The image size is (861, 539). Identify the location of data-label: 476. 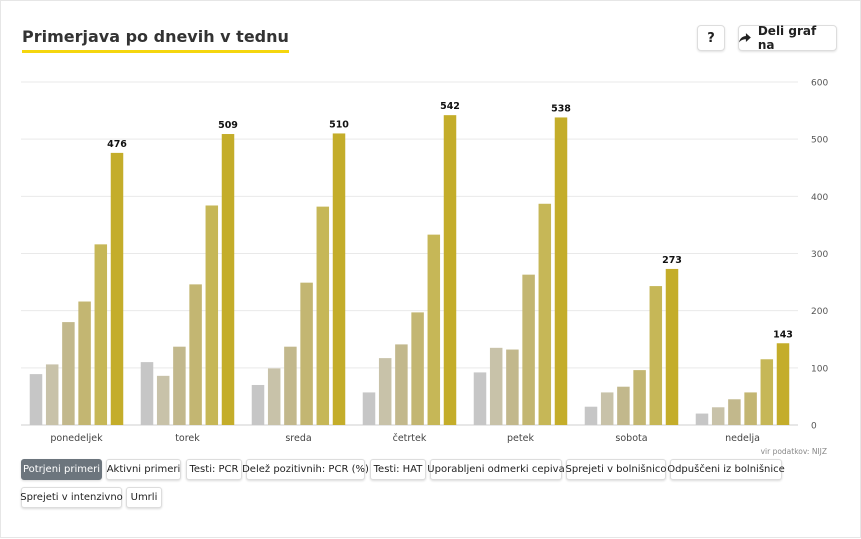
(117, 144).